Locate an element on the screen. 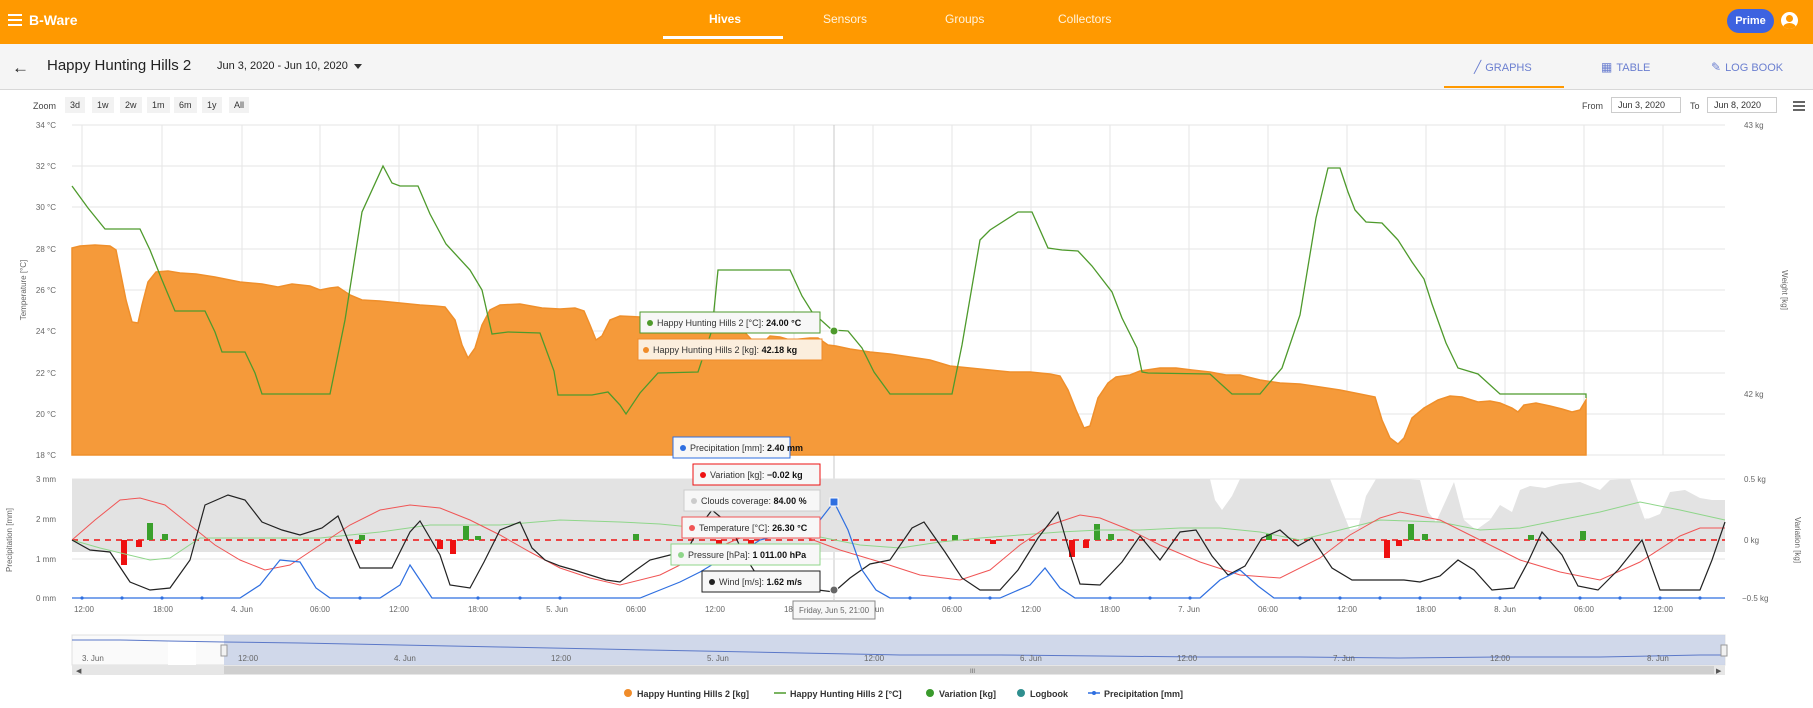 The width and height of the screenshot is (1813, 708). nav-tab-collectors: Collectors is located at coordinates (1085, 19).